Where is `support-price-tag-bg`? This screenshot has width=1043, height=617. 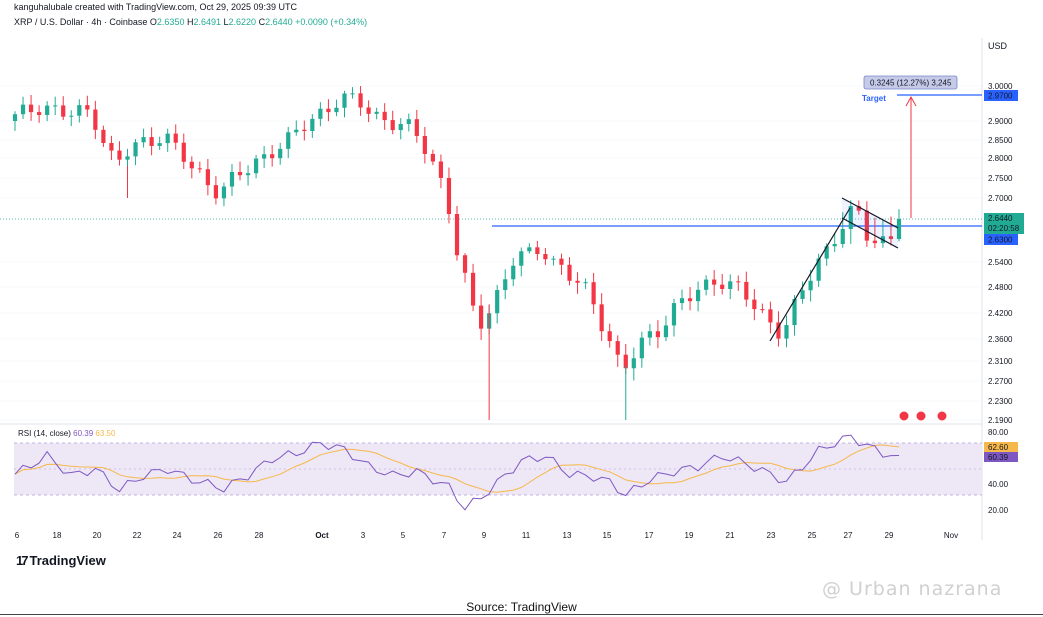
support-price-tag-bg is located at coordinates (1001, 239).